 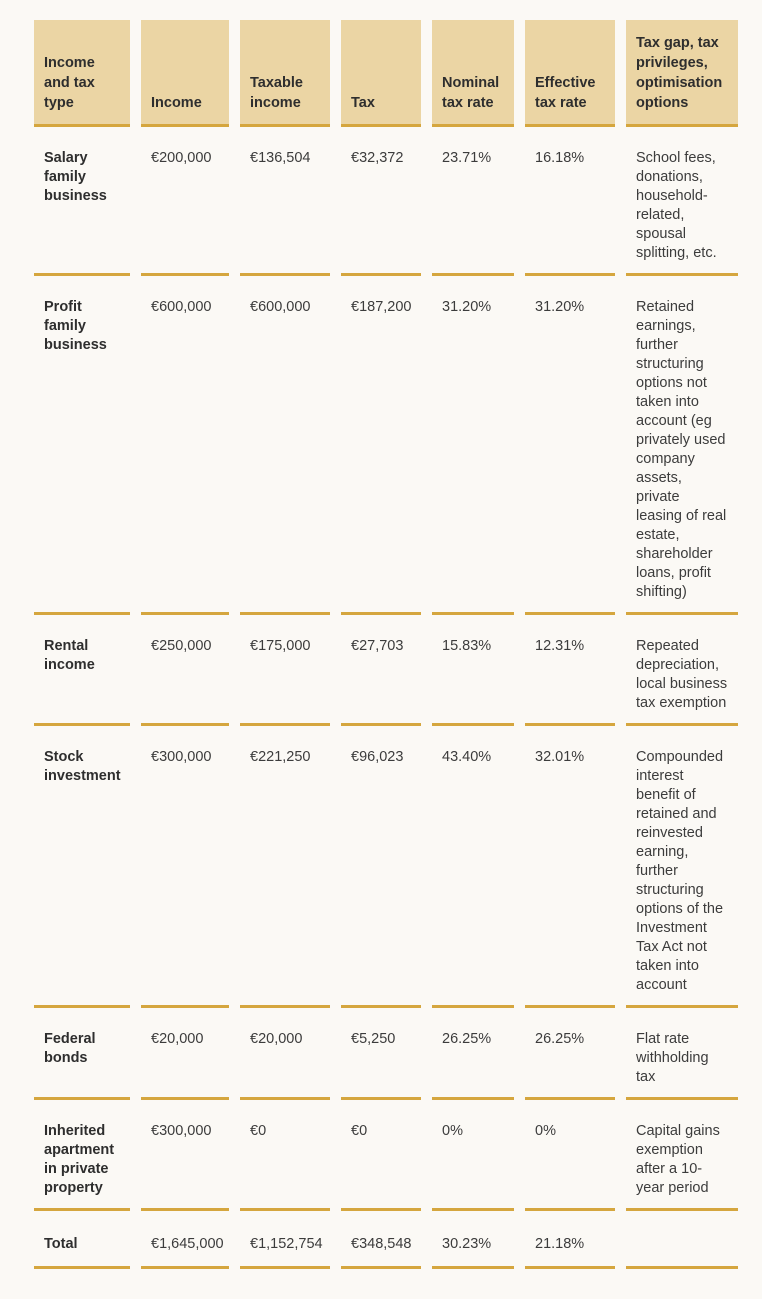 What do you see at coordinates (473, 201) in the screenshot?
I see `value-cell: 23.71%` at bounding box center [473, 201].